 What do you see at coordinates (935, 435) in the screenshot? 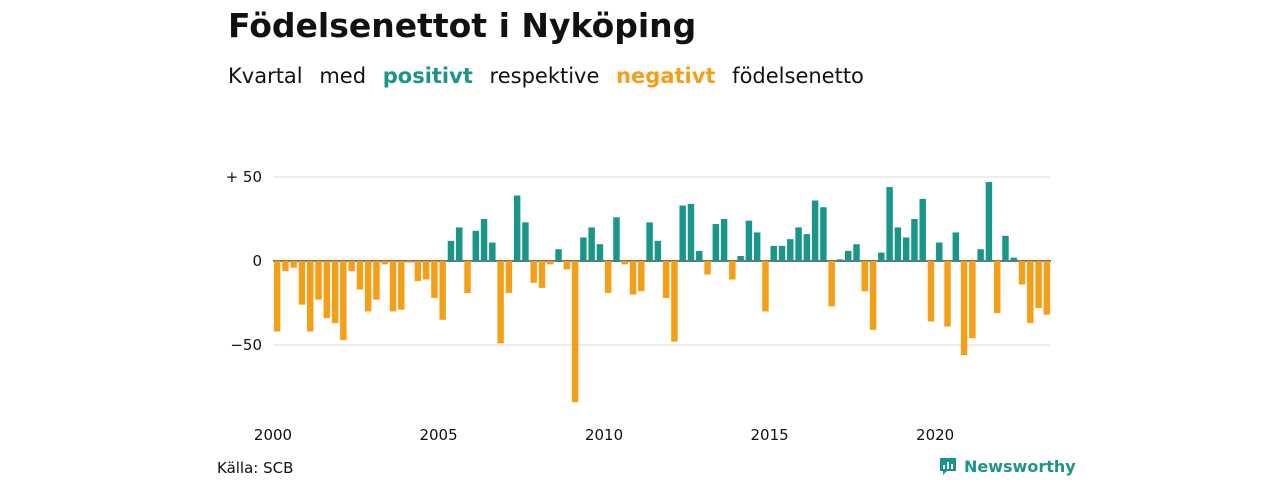
I see `x-tick-label: 2020` at bounding box center [935, 435].